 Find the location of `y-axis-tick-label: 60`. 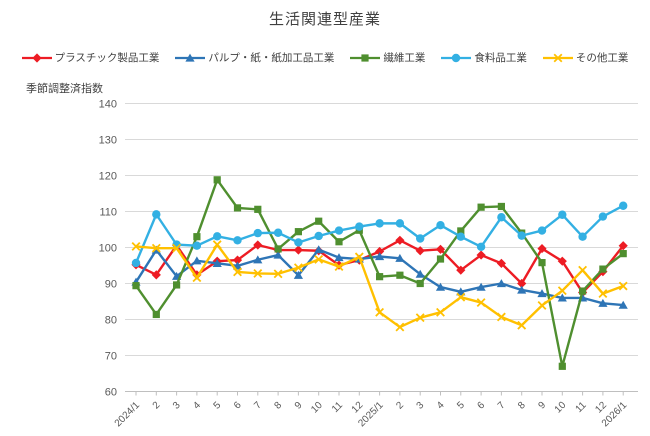

y-axis-tick-label: 60 is located at coordinates (111, 393).